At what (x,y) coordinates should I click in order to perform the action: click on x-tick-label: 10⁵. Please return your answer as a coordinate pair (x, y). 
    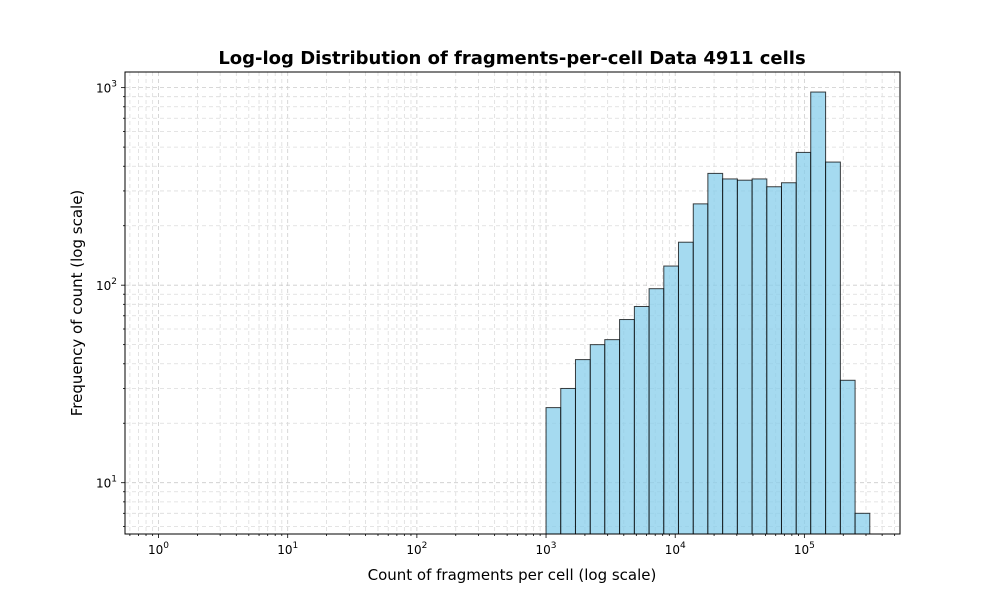
    Looking at the image, I should click on (804, 549).